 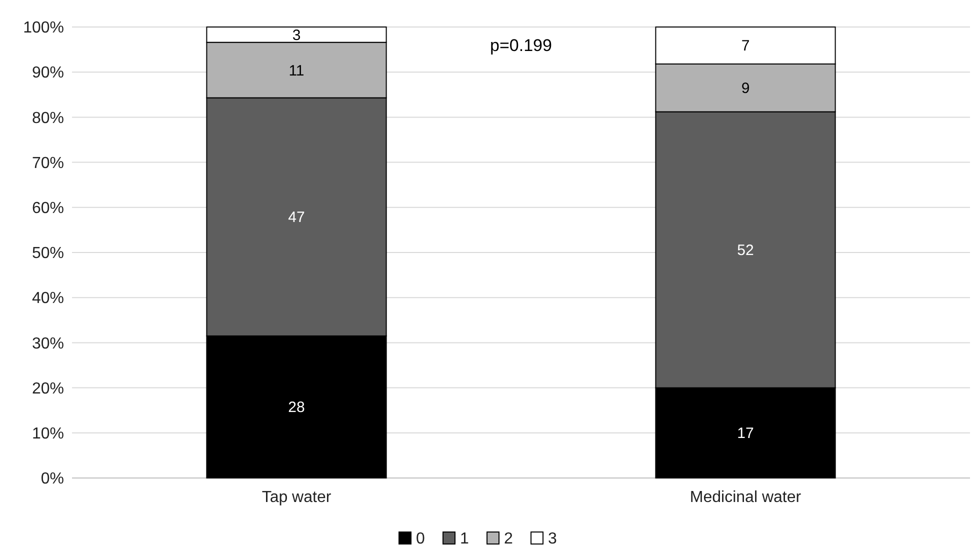 I want to click on annotation: 28, so click(x=296, y=407).